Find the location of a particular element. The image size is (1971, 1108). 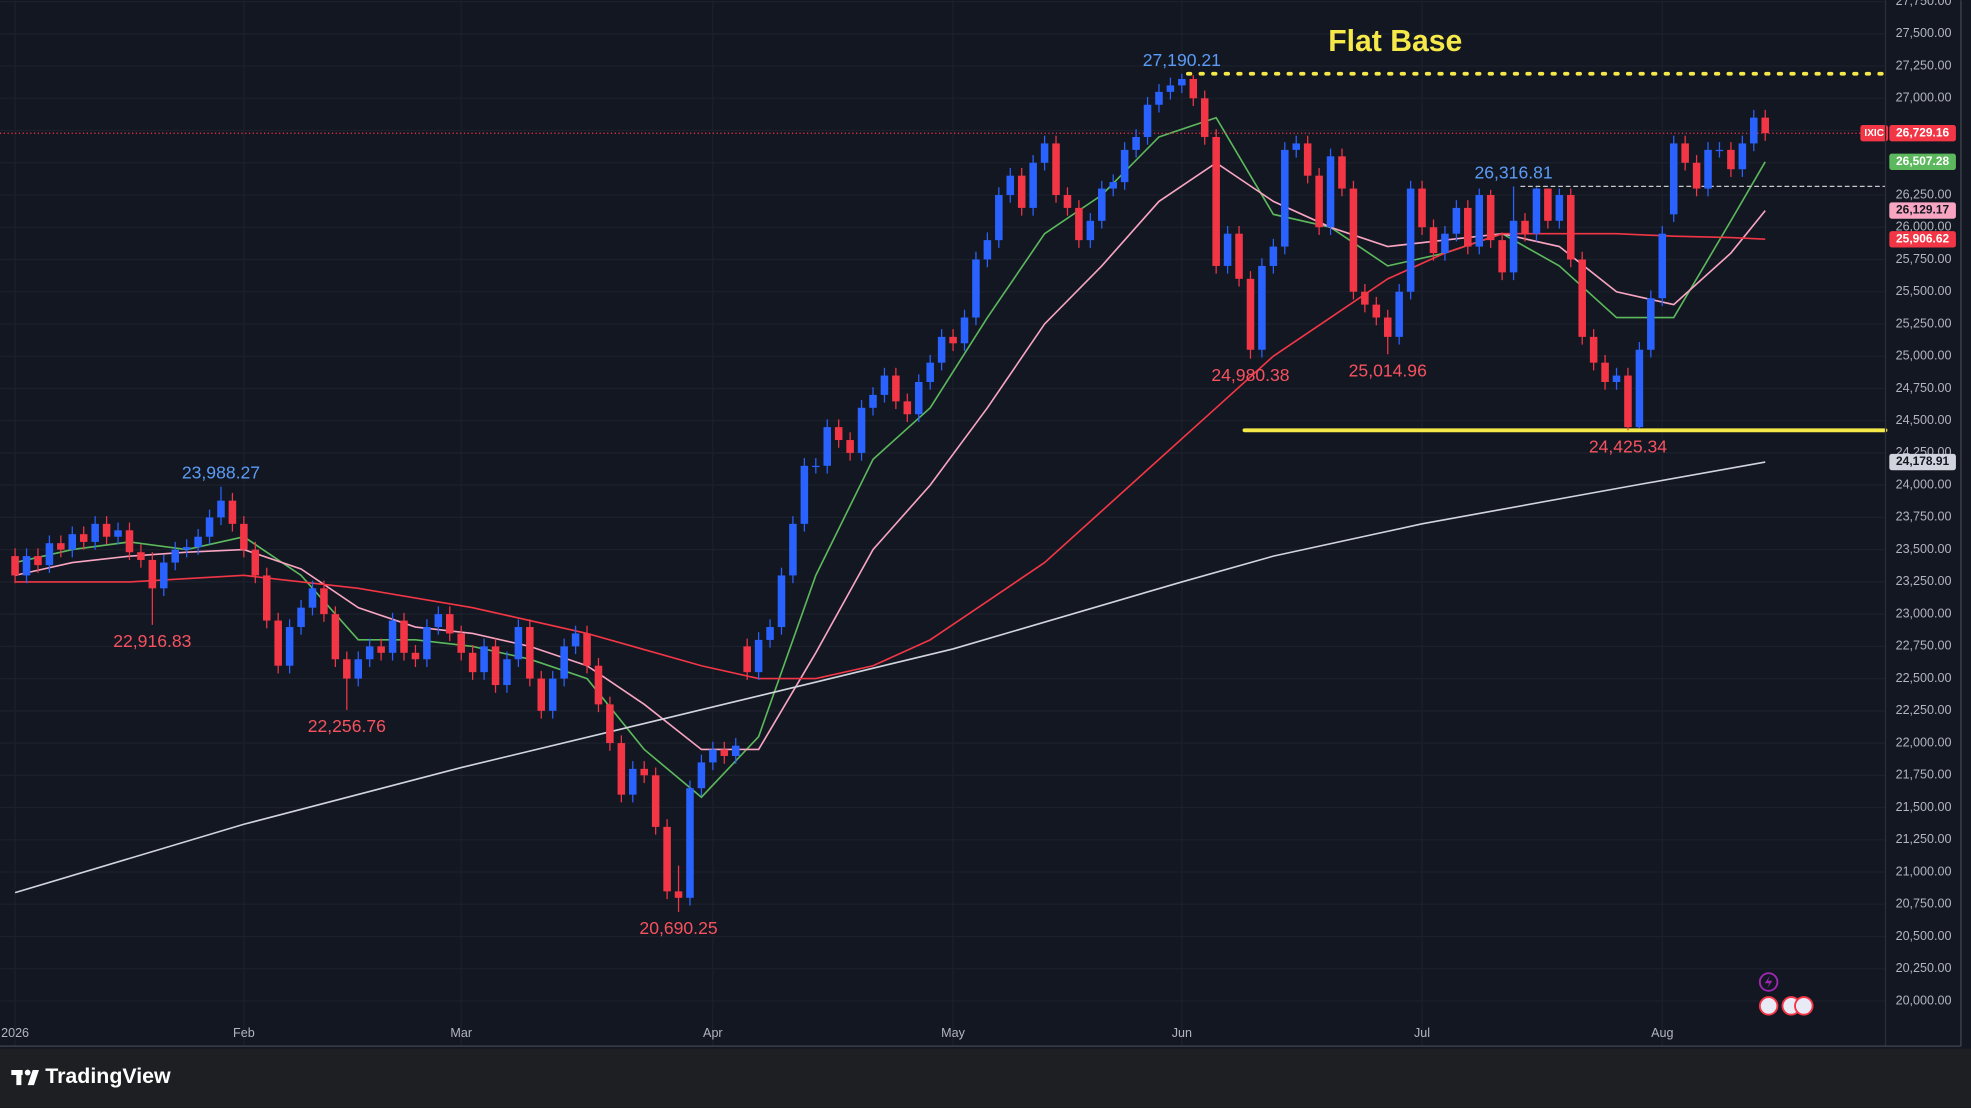

y-tick-label: 21,500.00 is located at coordinates (1924, 807).